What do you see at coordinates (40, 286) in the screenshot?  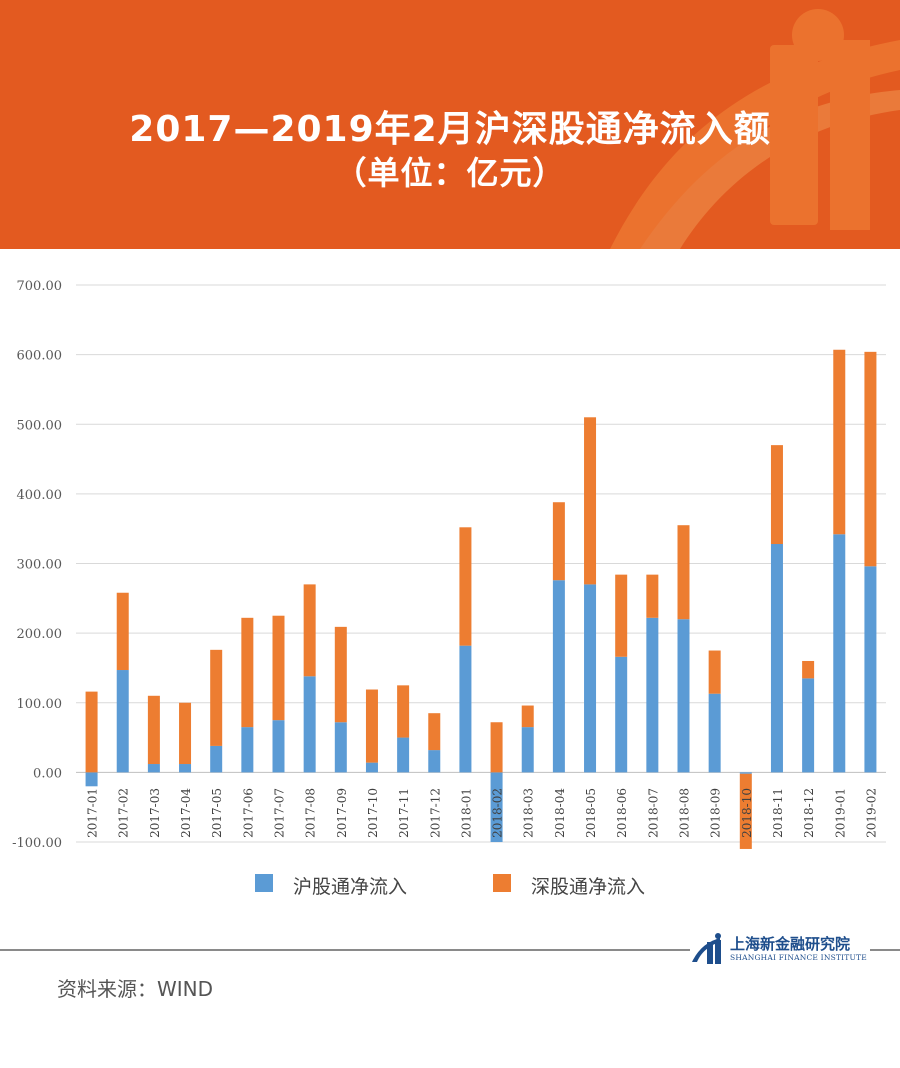 I see `y-tick-label: 700.00` at bounding box center [40, 286].